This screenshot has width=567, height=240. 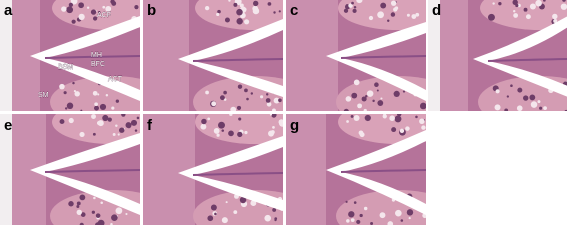 I want to click on panel-label: c, so click(x=294, y=10).